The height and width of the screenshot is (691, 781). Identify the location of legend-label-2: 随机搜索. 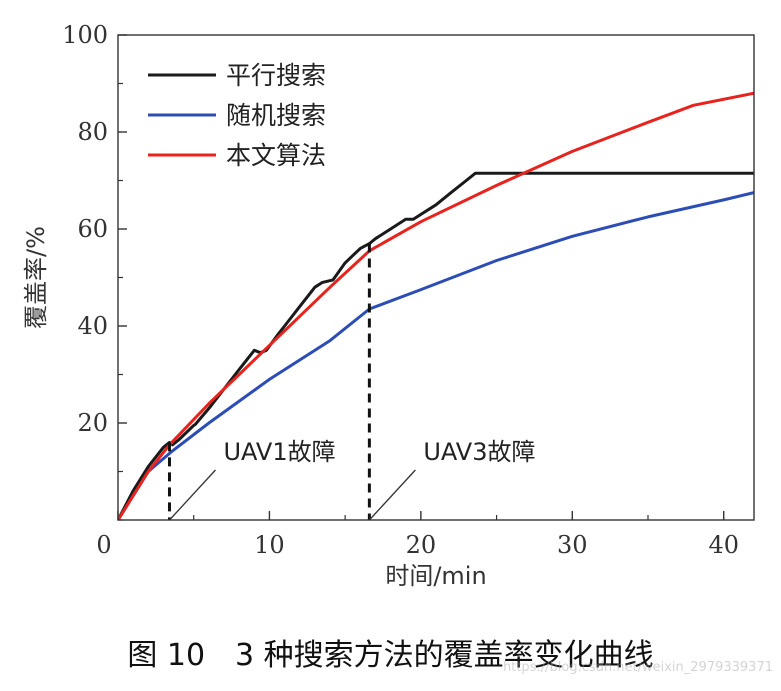
(276, 115).